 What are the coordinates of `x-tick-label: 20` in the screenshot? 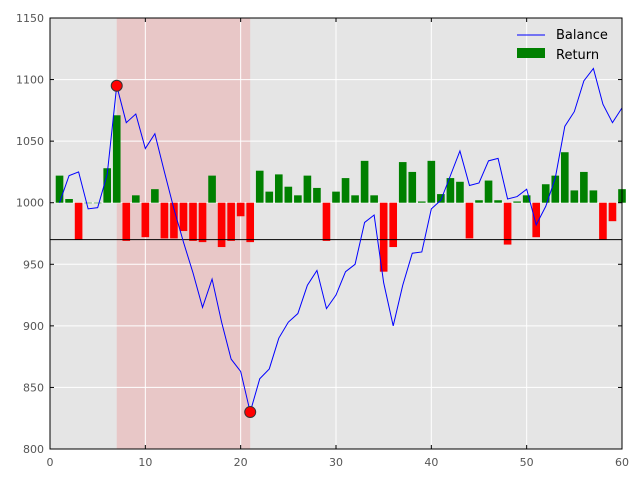 It's located at (241, 462).